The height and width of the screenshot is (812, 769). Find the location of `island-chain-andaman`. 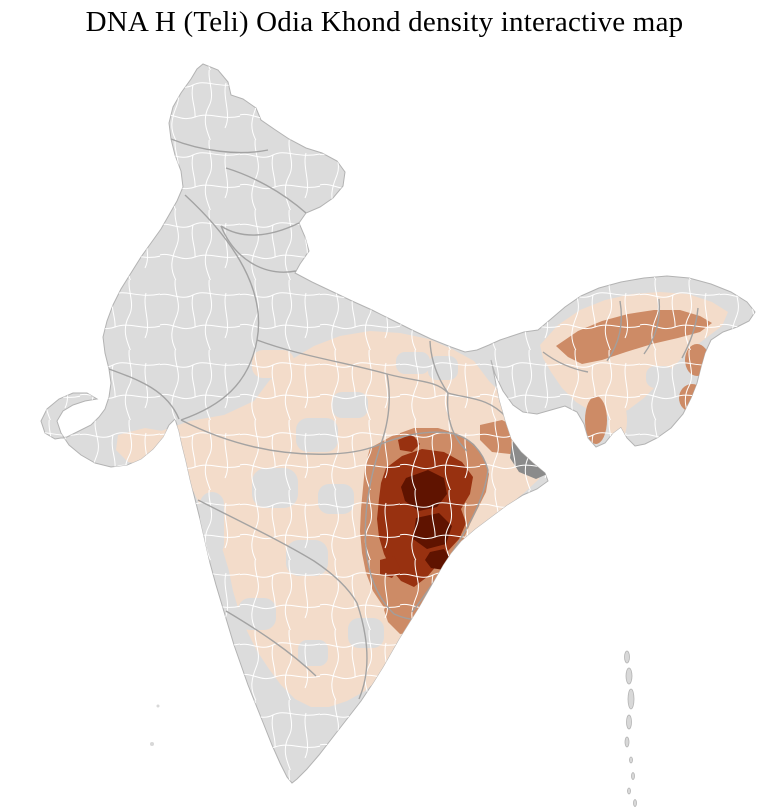

island-chain-andaman is located at coordinates (630, 728).